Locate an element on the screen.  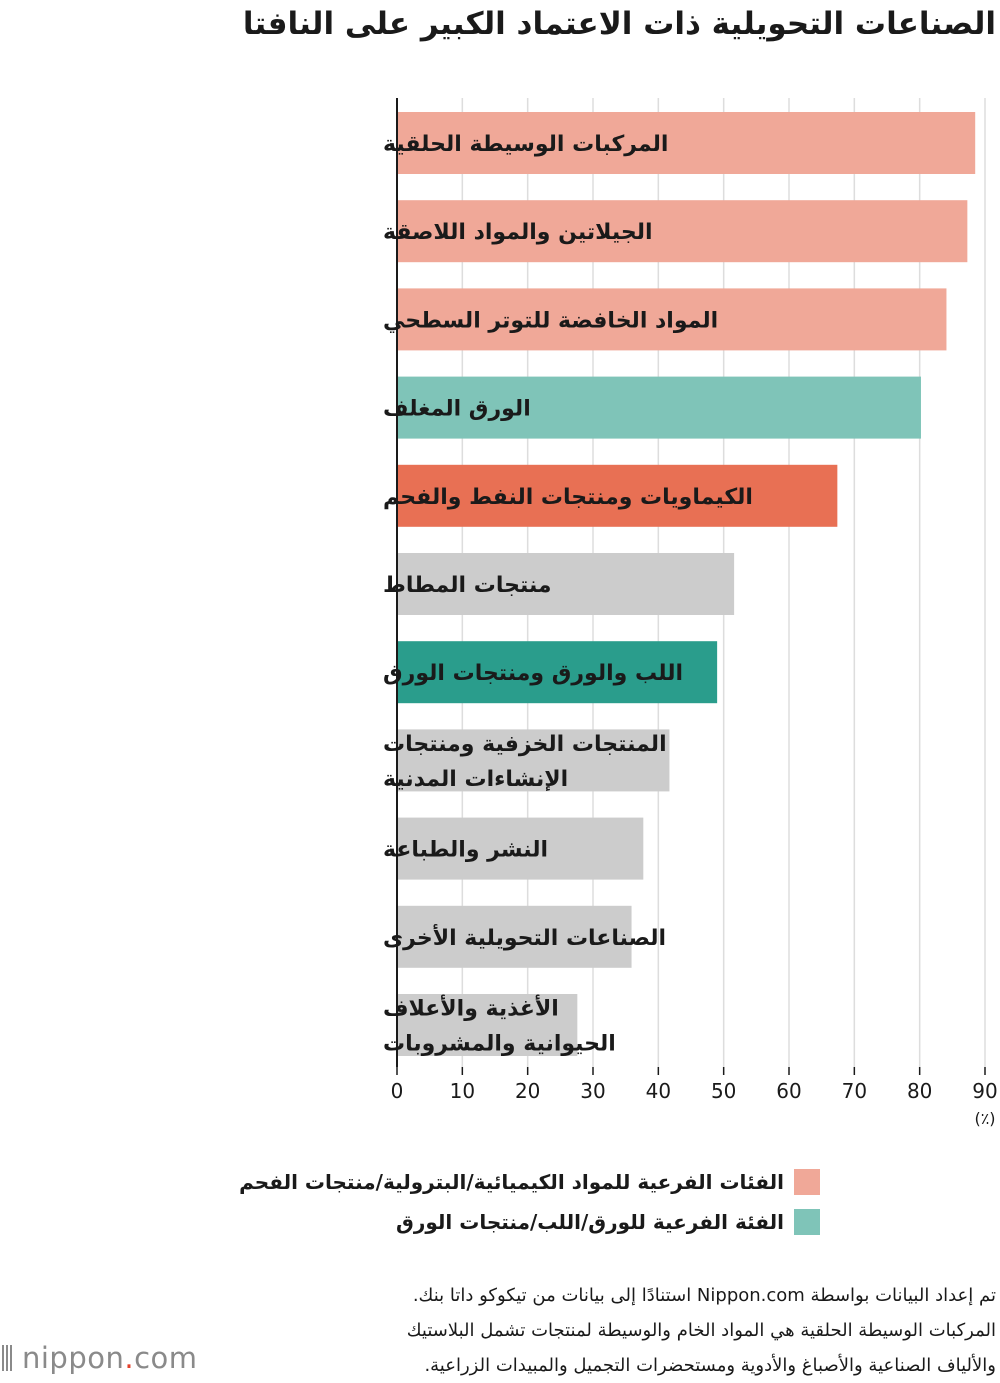
x-axis-ticks: 0 10 20 30 40 50 60 70 80 90 is located at coordinates (694, 1085).